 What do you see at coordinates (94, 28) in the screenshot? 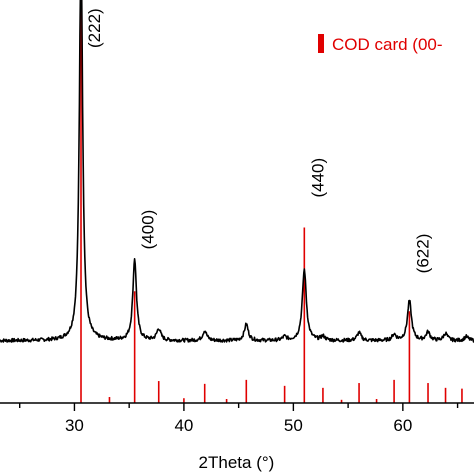
I see `peak-label: (222)` at bounding box center [94, 28].